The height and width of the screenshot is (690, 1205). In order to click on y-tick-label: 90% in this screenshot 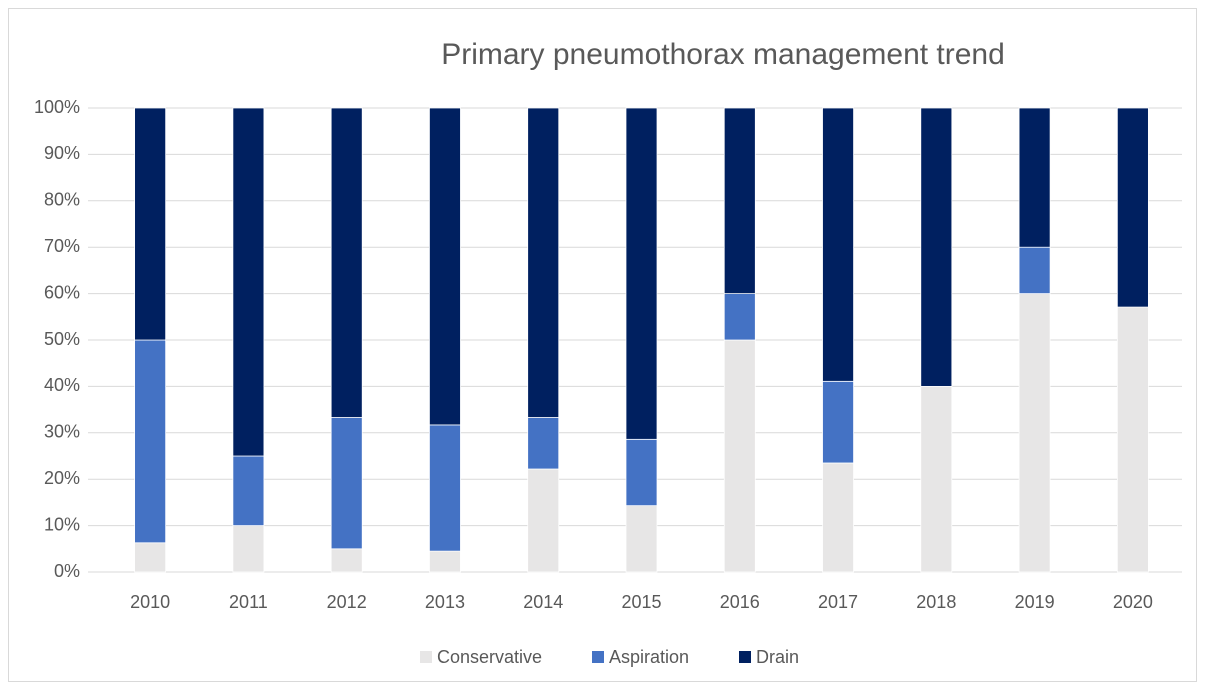, I will do `click(62, 153)`.